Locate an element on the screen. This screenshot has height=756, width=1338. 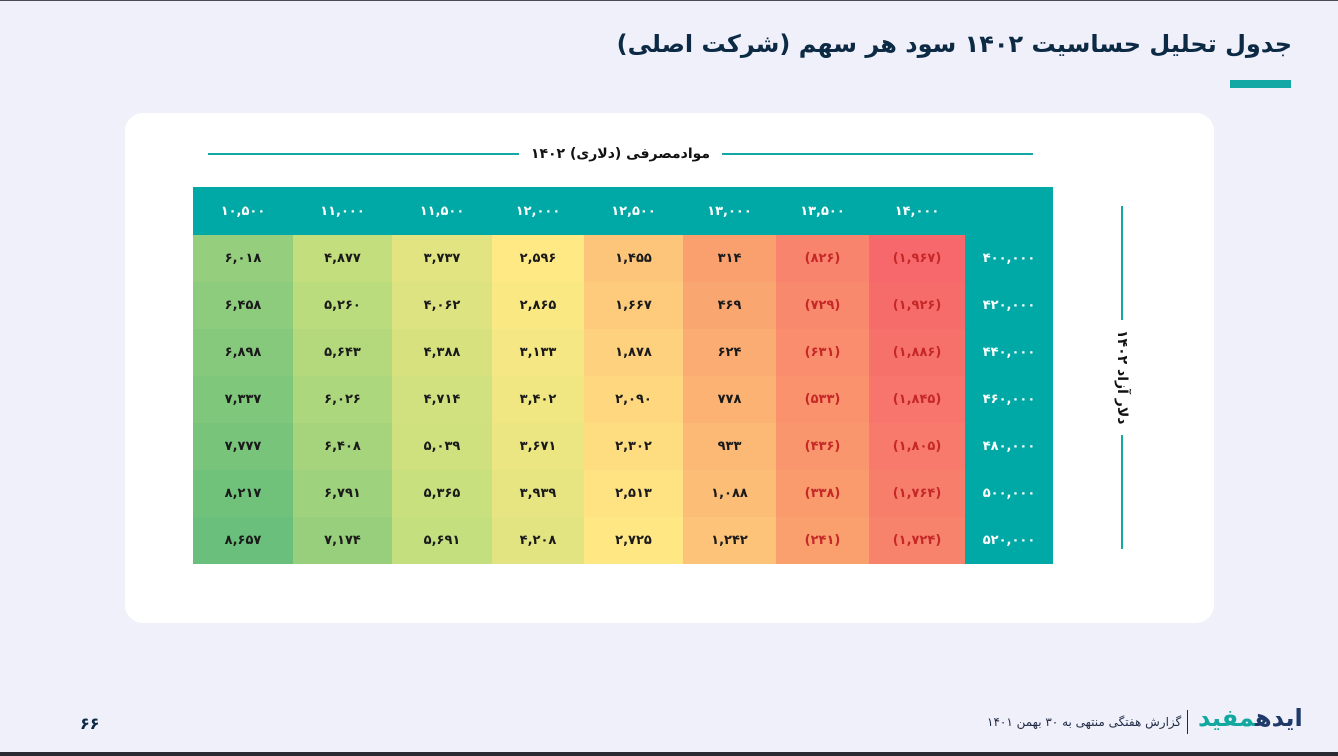
table-cell: ۴,۳۸۸ is located at coordinates (442, 352).